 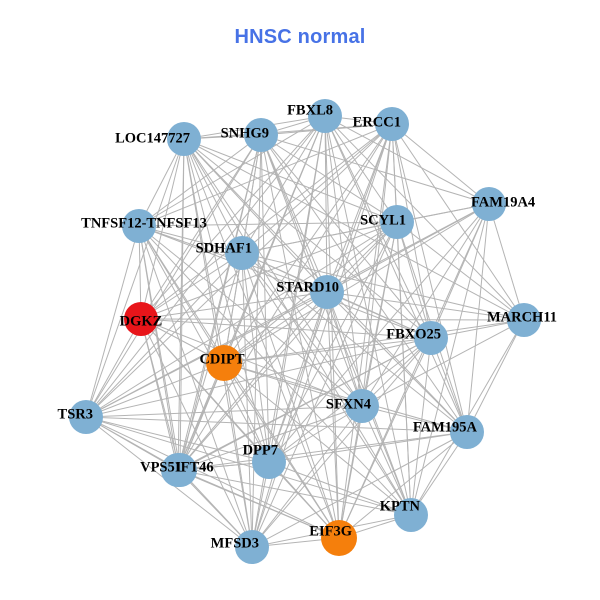 What do you see at coordinates (503, 202) in the screenshot?
I see `network-node-label: FAM19A4` at bounding box center [503, 202].